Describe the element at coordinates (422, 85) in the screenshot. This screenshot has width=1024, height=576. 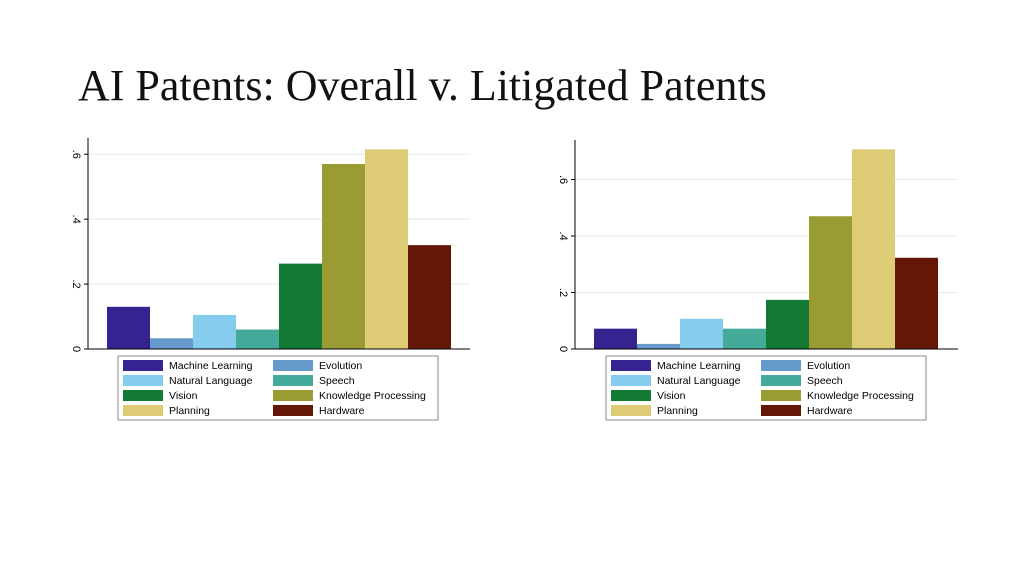
I see `slide-title: AI Patents: Overall v. Litigated Patents` at that location.